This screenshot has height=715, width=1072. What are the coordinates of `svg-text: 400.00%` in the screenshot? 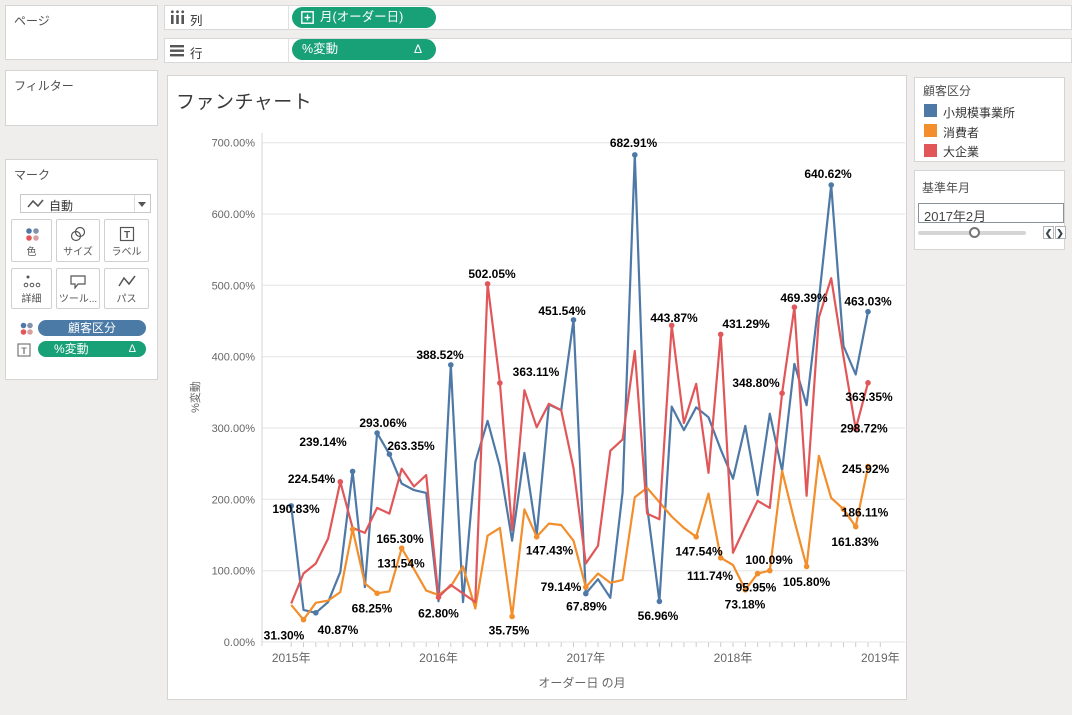 It's located at (234, 358).